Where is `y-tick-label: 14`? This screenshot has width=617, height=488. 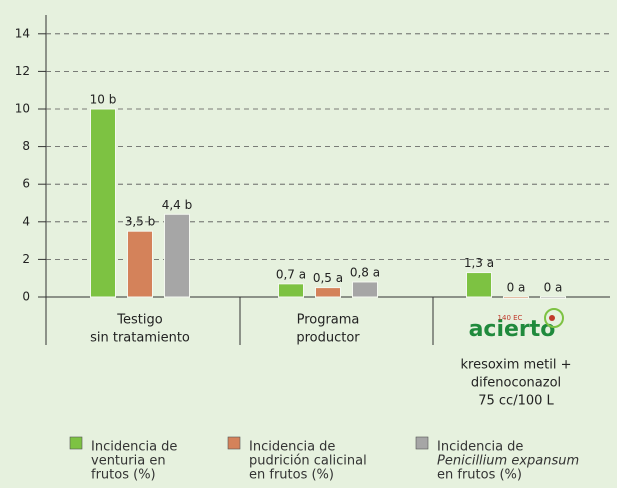
y-tick-label: 14 is located at coordinates (22, 33).